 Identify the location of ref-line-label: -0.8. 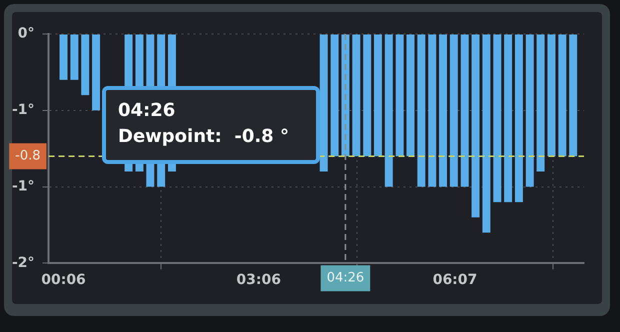
(28, 156).